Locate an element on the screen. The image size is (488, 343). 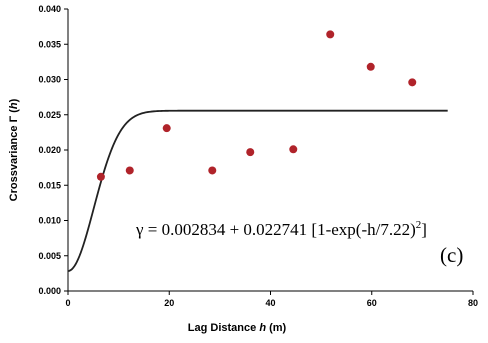
equation-main: γ = 0.002834 + 0.022741 [1-exp(-h/7.22) is located at coordinates (275, 229).